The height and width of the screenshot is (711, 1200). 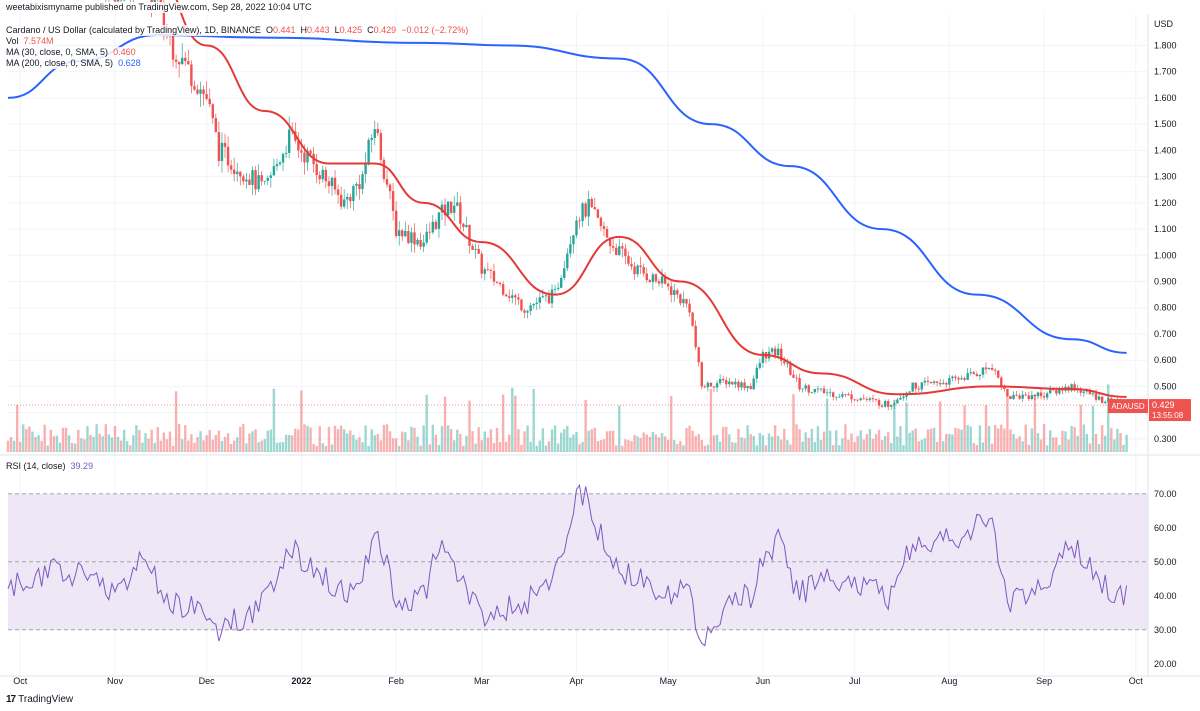 What do you see at coordinates (1165, 334) in the screenshot?
I see `price-tick-label: 0.700` at bounding box center [1165, 334].